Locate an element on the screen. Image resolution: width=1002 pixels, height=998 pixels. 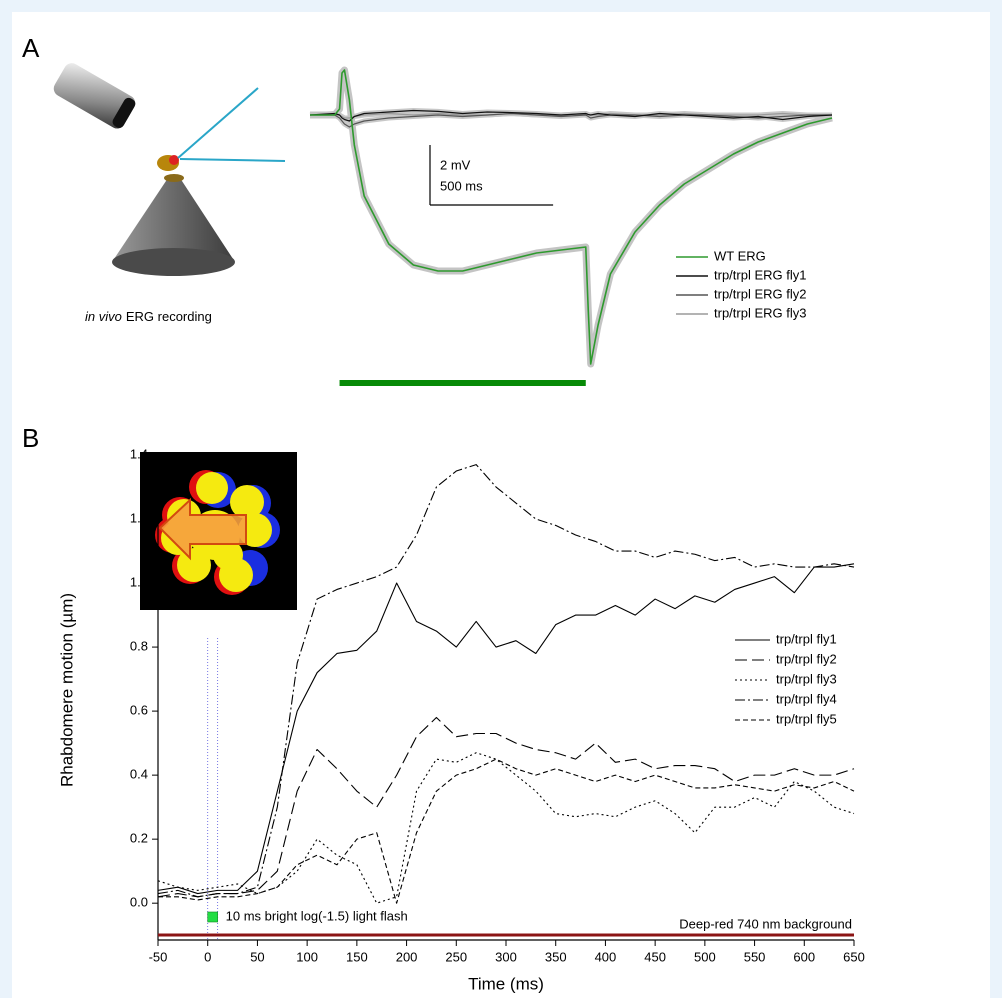
x-tick-label: 0 is located at coordinates (207, 956).